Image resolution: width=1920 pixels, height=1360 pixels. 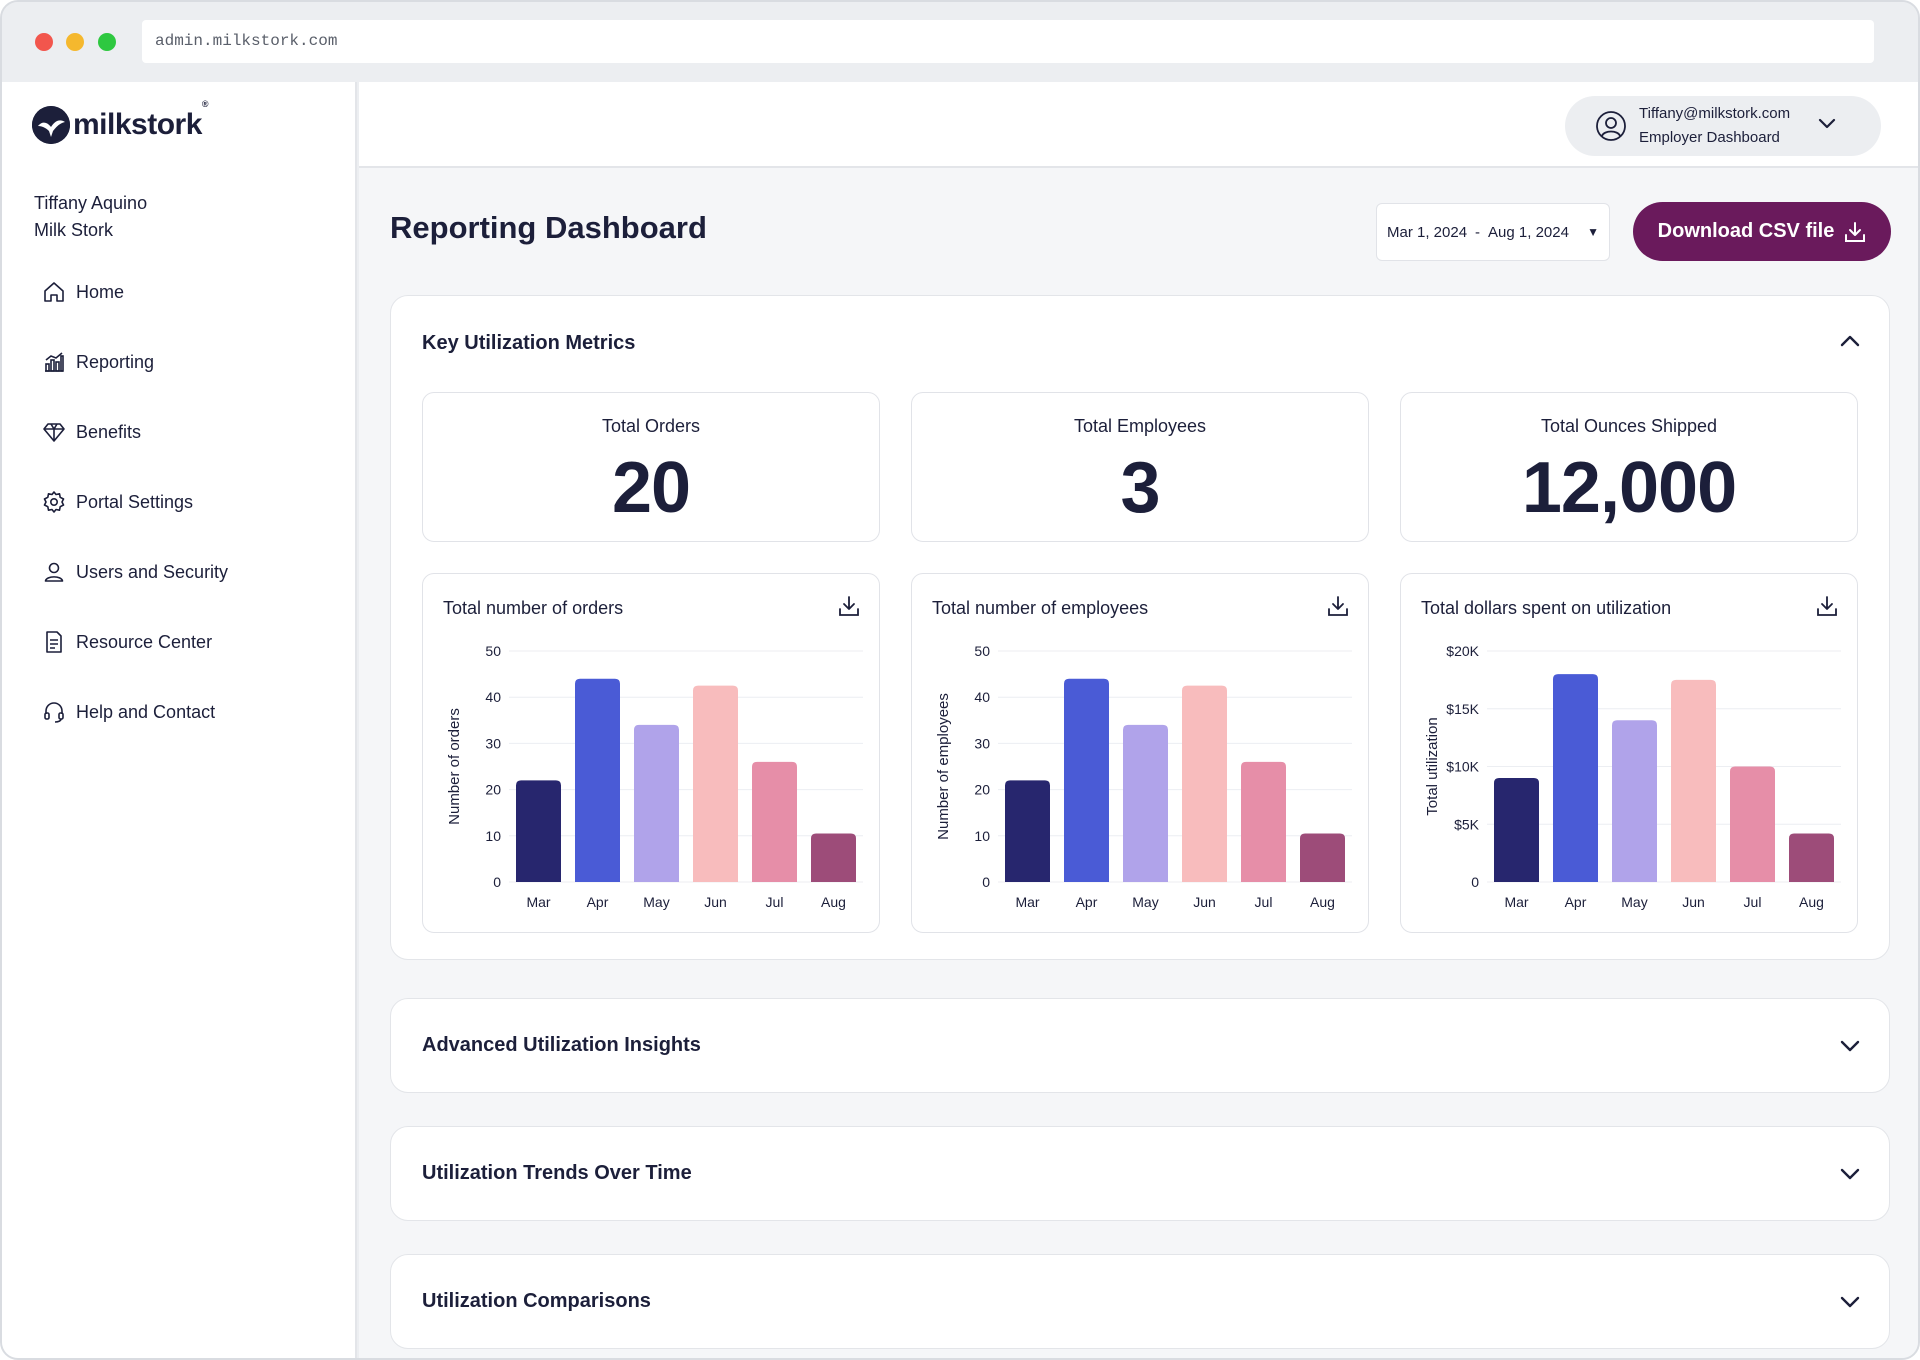 What do you see at coordinates (1008, 41) in the screenshot?
I see `address-bar: admin.milkstork.com` at bounding box center [1008, 41].